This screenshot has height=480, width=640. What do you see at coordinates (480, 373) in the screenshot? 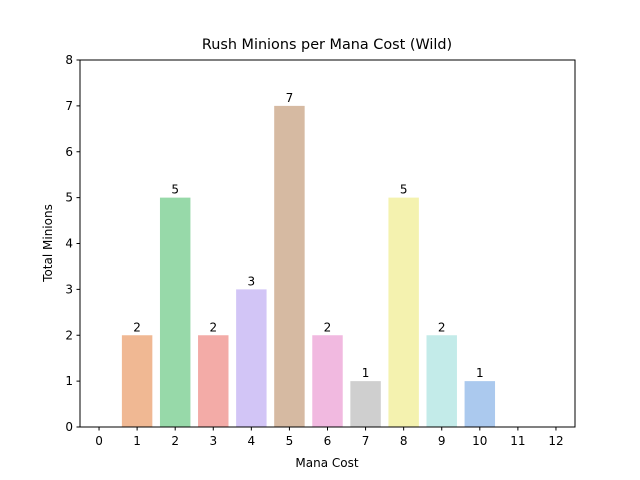
I see `data-label-10: 1` at bounding box center [480, 373].